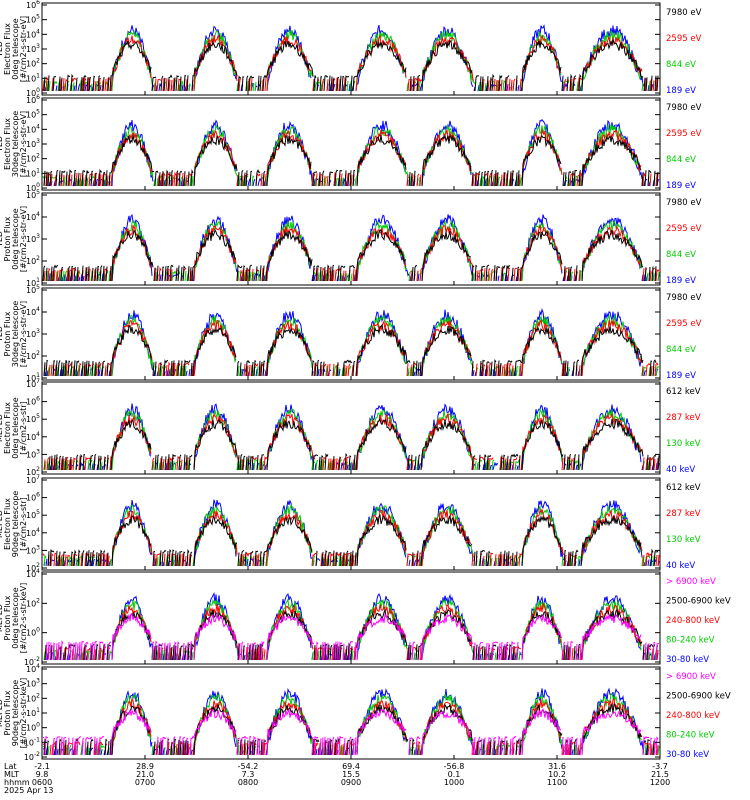 The image size is (750, 800). I want to click on legend-label: 844 eV, so click(681, 255).